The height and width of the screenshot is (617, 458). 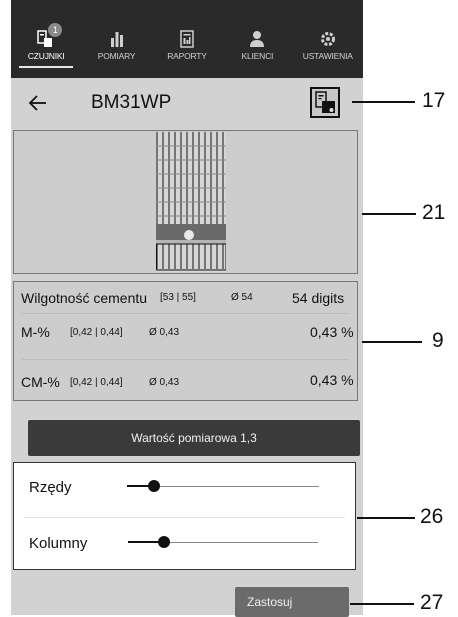 What do you see at coordinates (38, 103) in the screenshot?
I see `back-arrow-icon` at bounding box center [38, 103].